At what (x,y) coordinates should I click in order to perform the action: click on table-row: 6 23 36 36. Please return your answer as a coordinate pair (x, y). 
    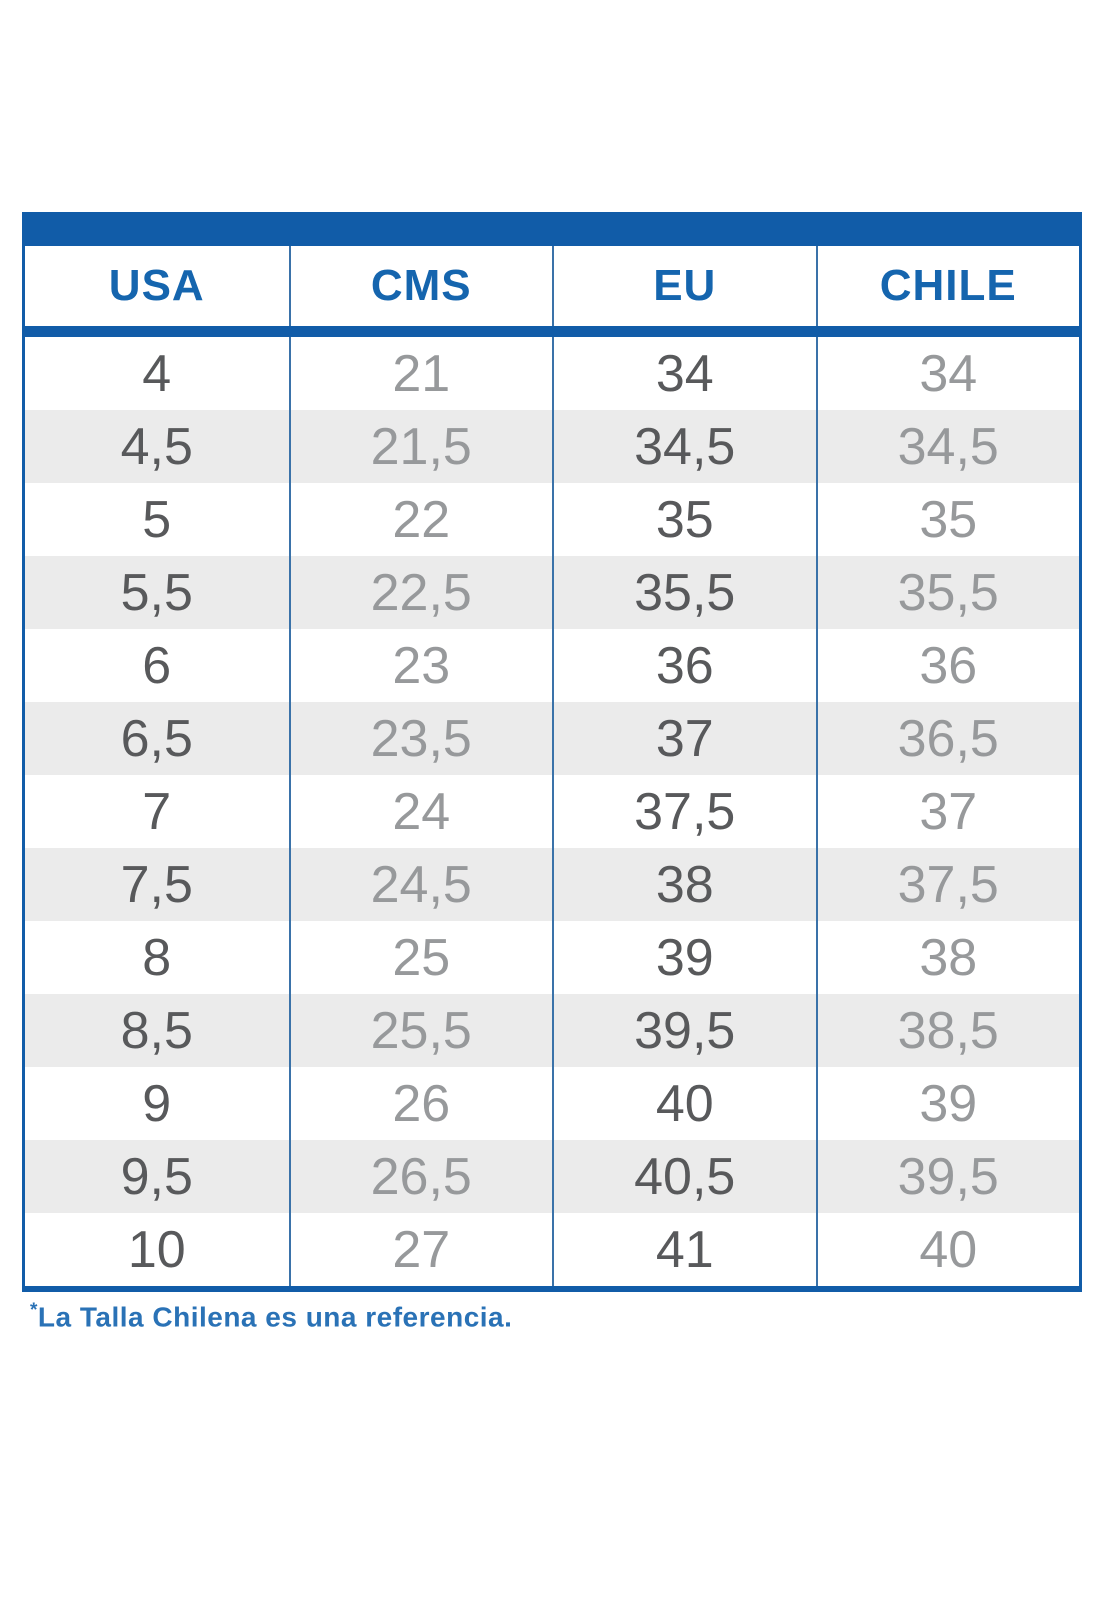
    Looking at the image, I should click on (552, 665).